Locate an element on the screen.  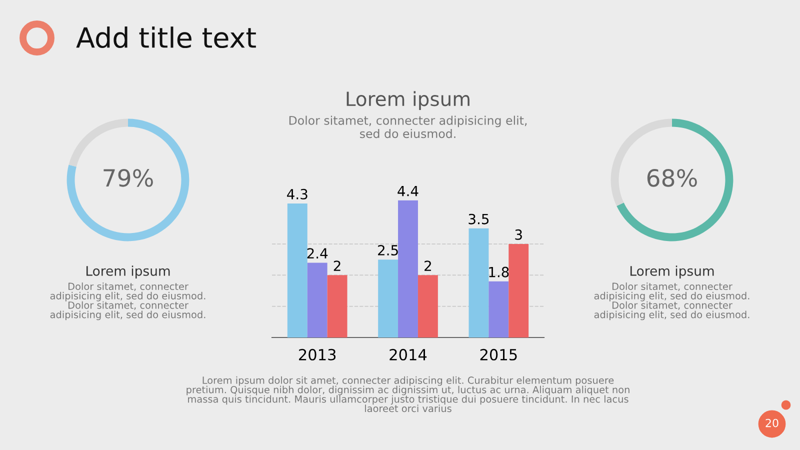
x-tick-label: 2014 is located at coordinates (408, 354).